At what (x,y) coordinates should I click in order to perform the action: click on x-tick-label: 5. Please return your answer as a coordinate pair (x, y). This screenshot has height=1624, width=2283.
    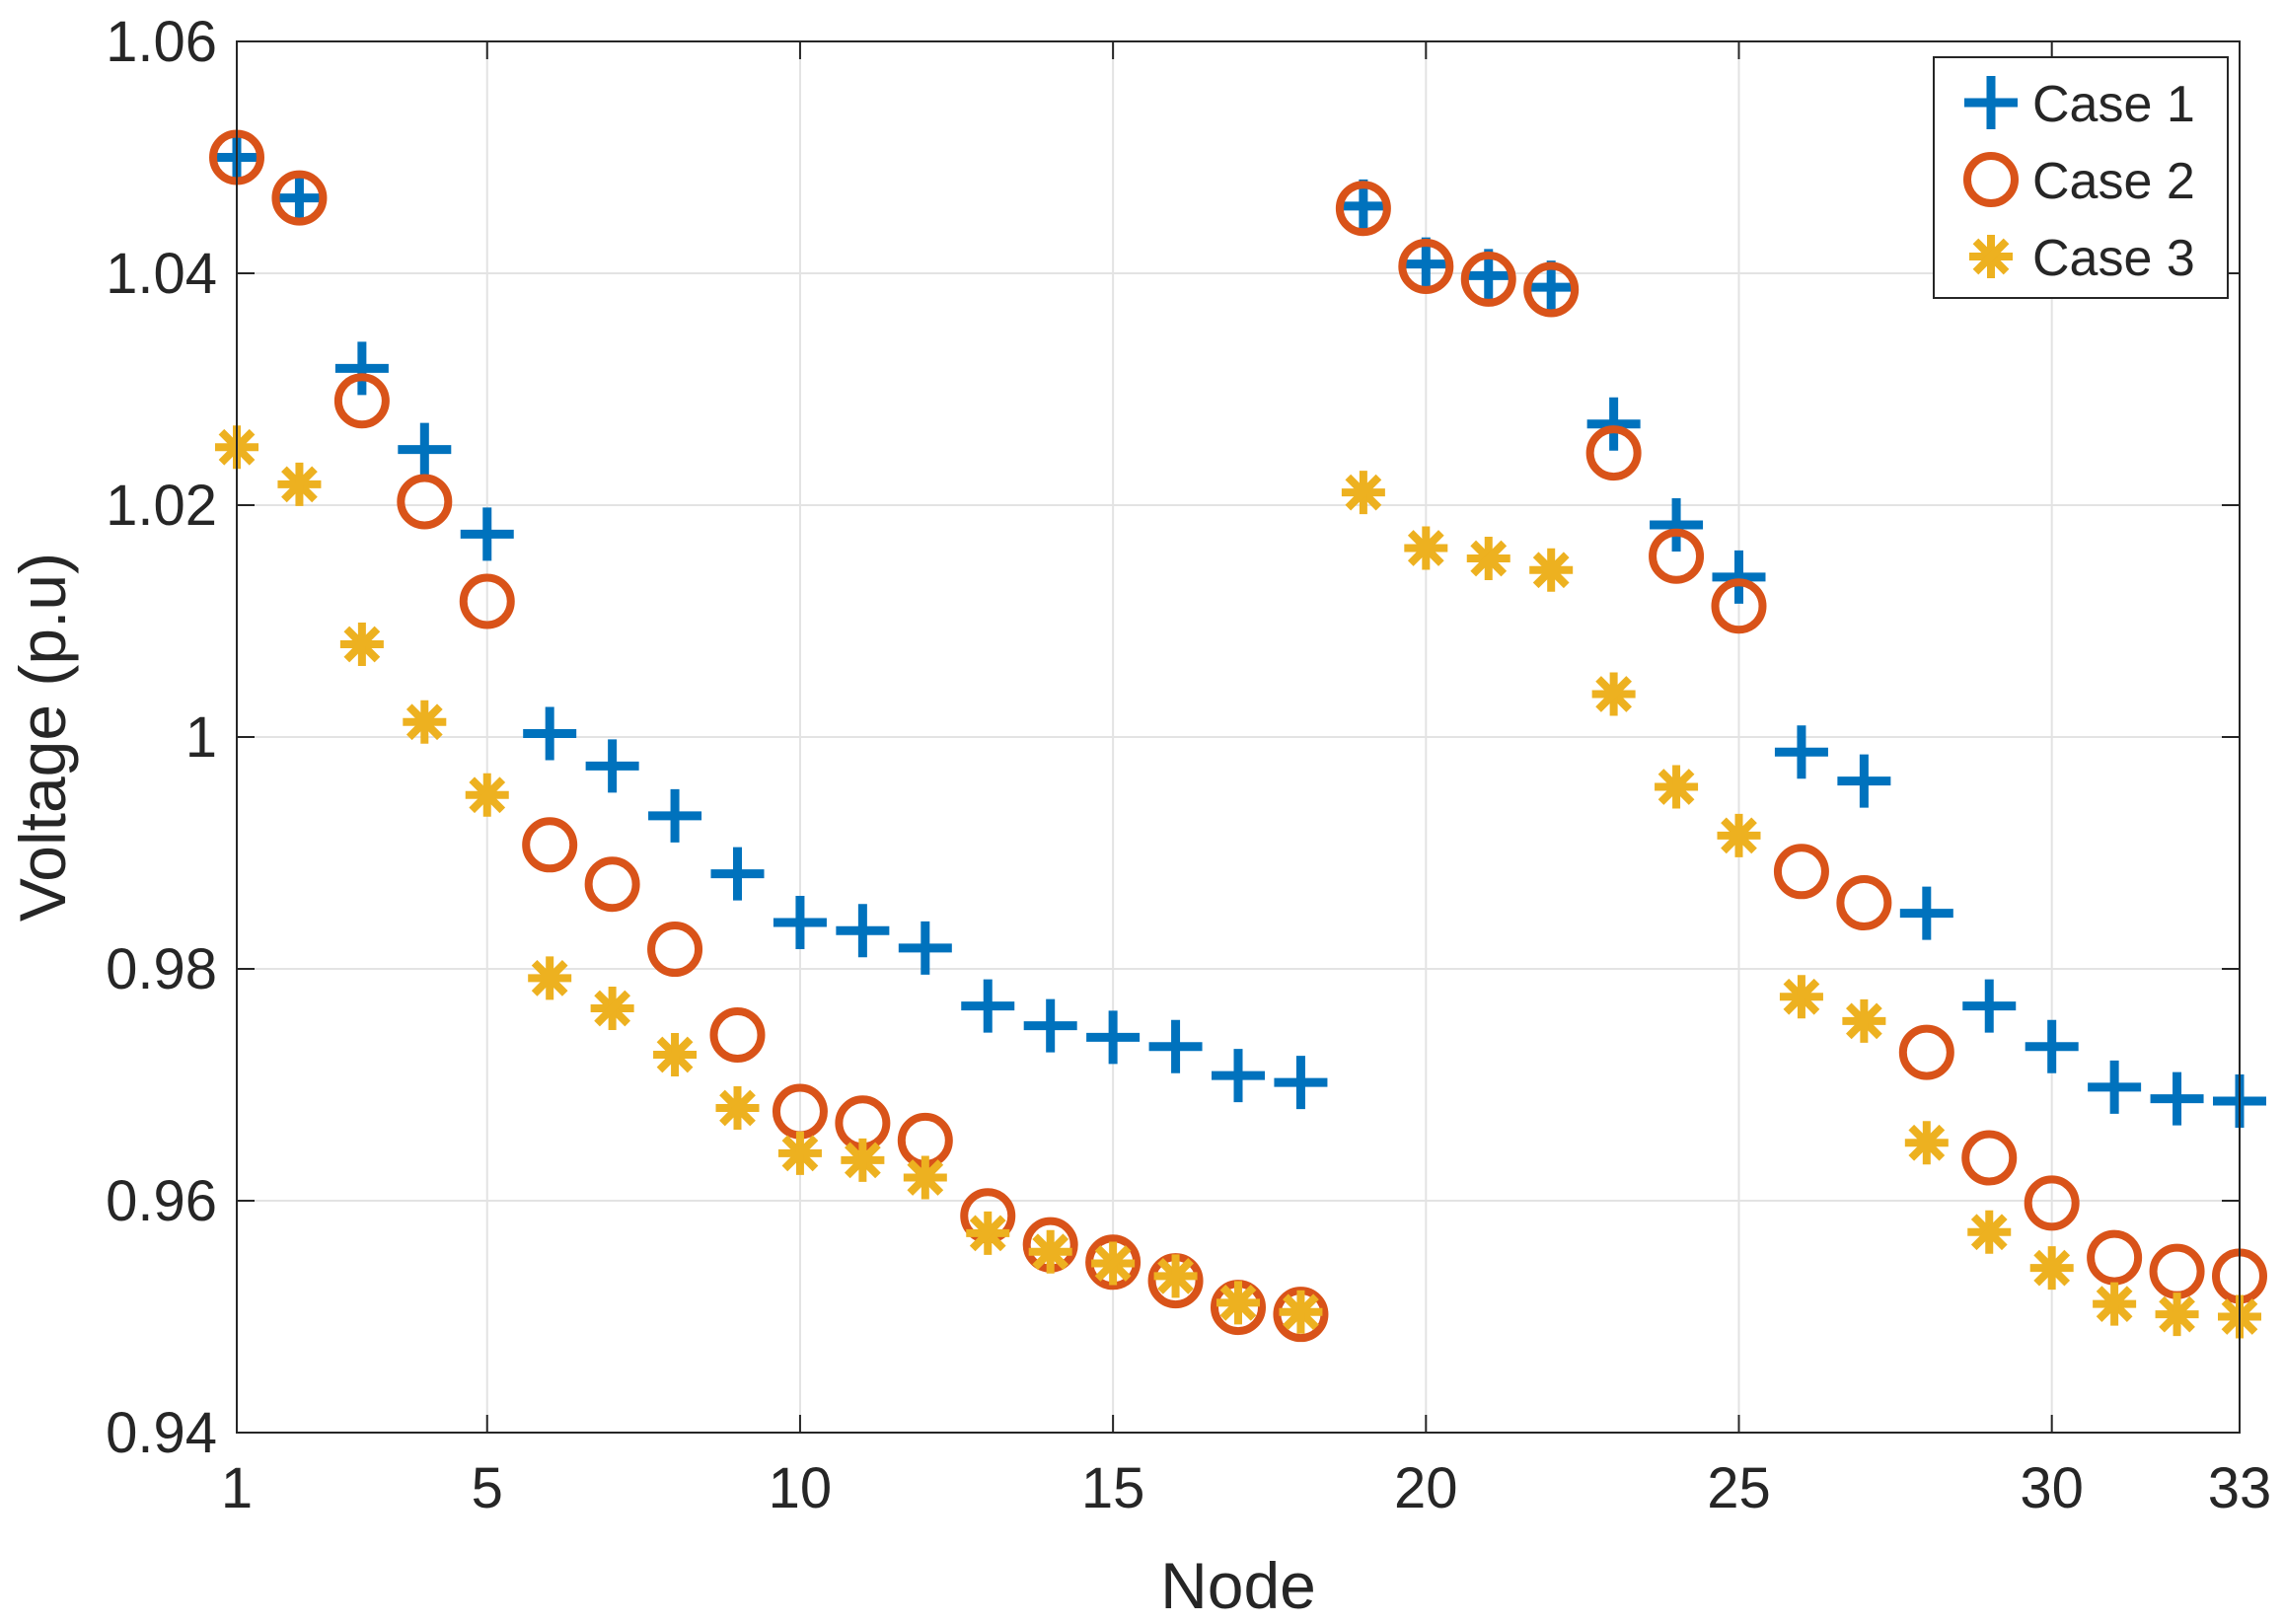
    Looking at the image, I should click on (487, 1488).